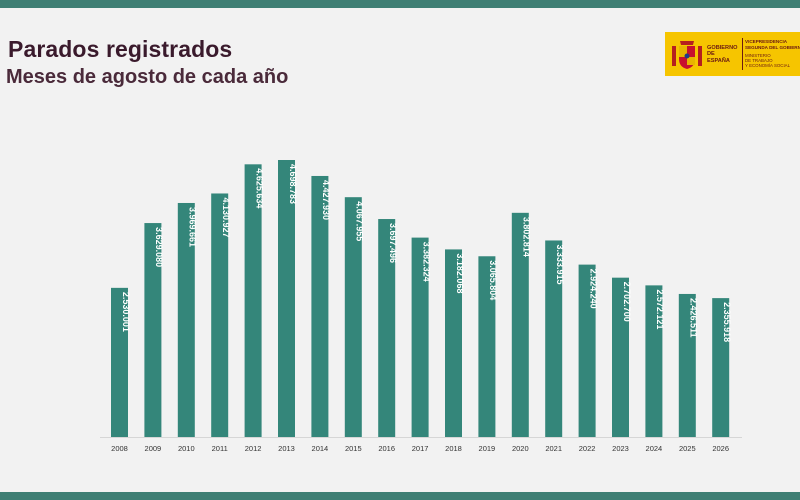 The image size is (800, 500). I want to click on bar-2019, so click(487, 346).